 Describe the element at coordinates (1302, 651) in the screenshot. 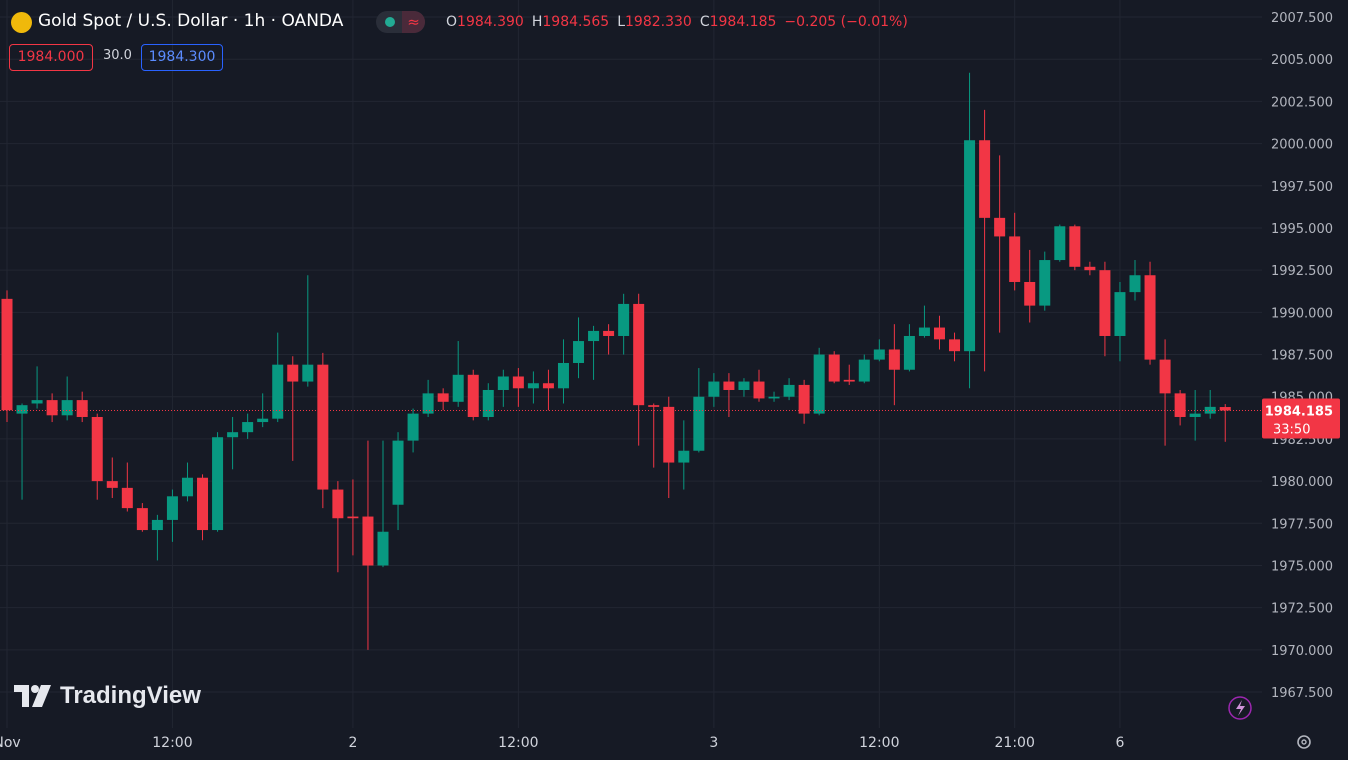

I see `y-tick-label: 1970.000` at that location.